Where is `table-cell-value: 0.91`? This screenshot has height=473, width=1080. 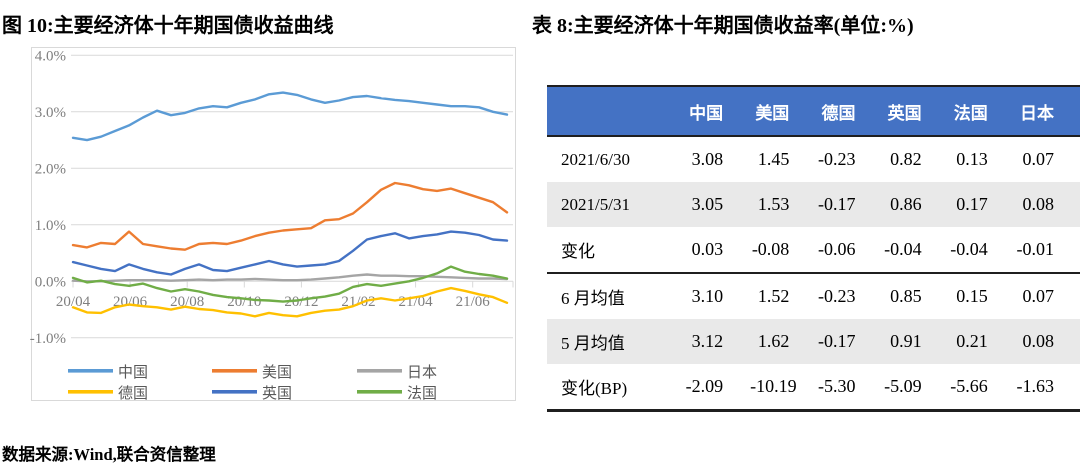
table-cell-value: 0.91 is located at coordinates (906, 341).